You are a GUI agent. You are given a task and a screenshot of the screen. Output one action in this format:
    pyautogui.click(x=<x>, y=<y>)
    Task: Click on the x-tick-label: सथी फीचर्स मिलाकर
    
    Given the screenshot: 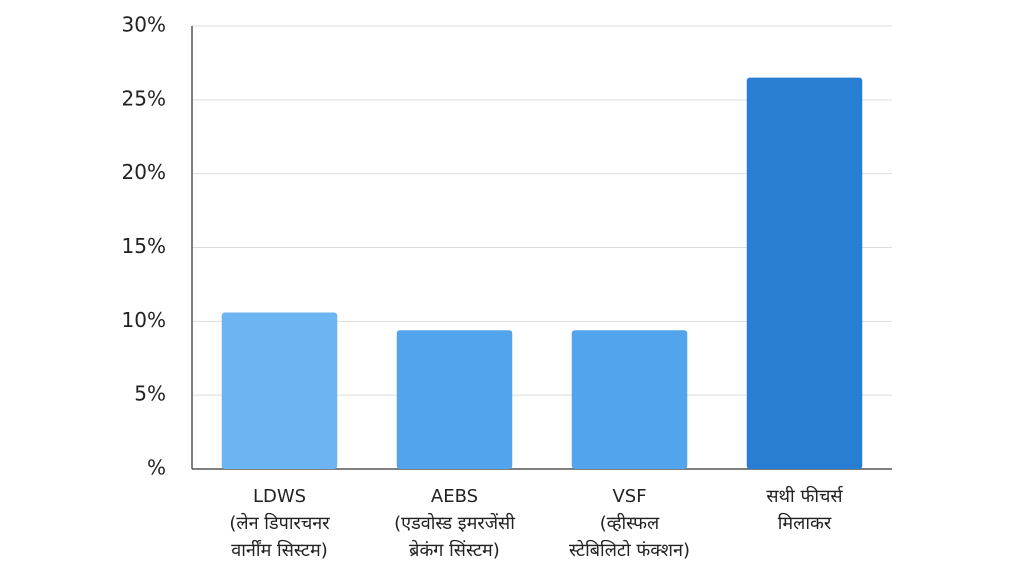 What is the action you would take?
    pyautogui.click(x=804, y=509)
    